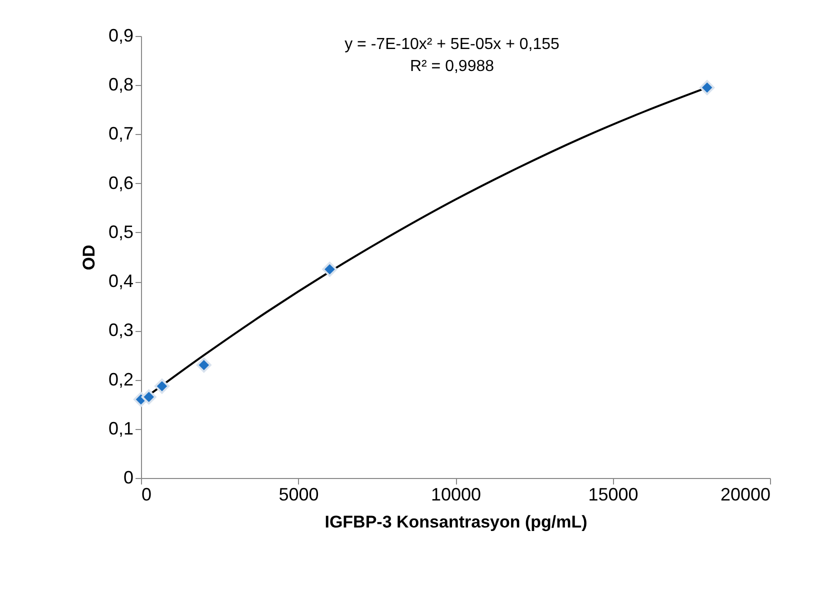 This screenshot has height=602, width=821. Describe the element at coordinates (456, 494) in the screenshot. I see `x-tick-label: 10000` at that location.